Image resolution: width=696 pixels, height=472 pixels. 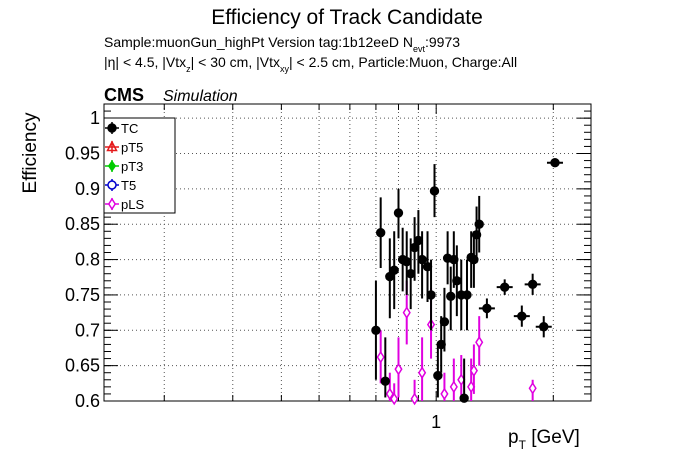 I want to click on y-tick-label: 0.8, so click(x=87, y=260).